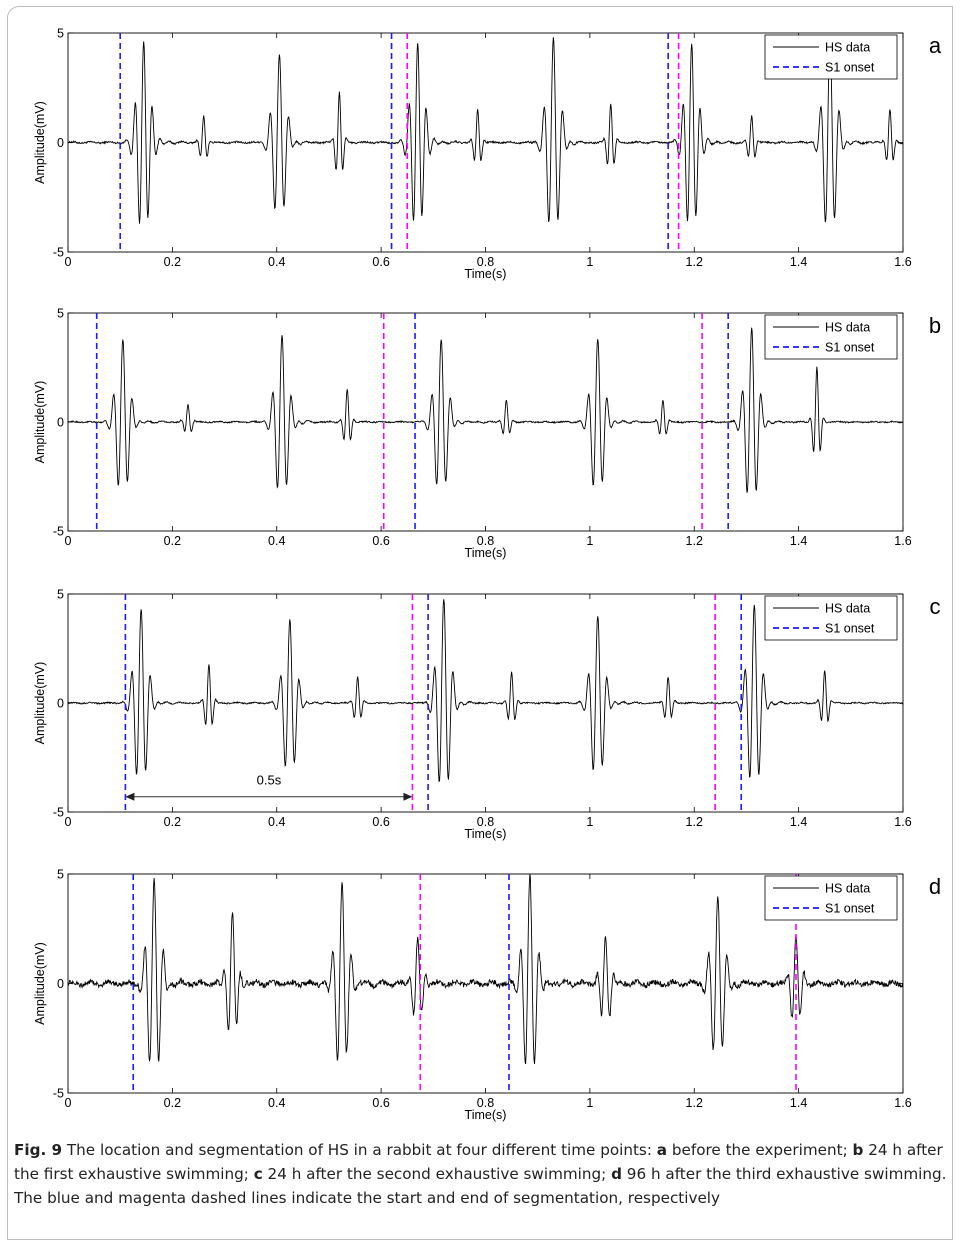 This screenshot has height=1246, width=960. What do you see at coordinates (616, 1174) in the screenshot?
I see `caption-panel-ref: d` at bounding box center [616, 1174].